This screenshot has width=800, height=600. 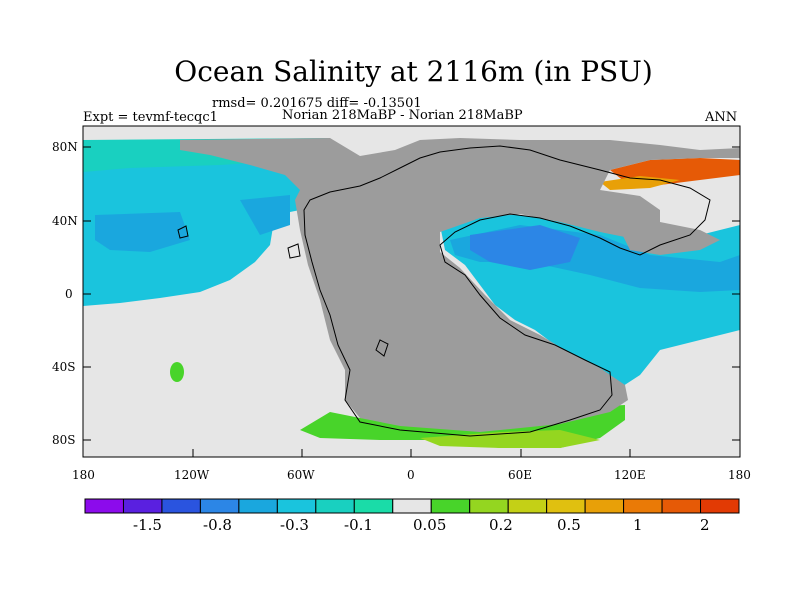 I want to click on season-label: ANN, so click(x=721, y=117).